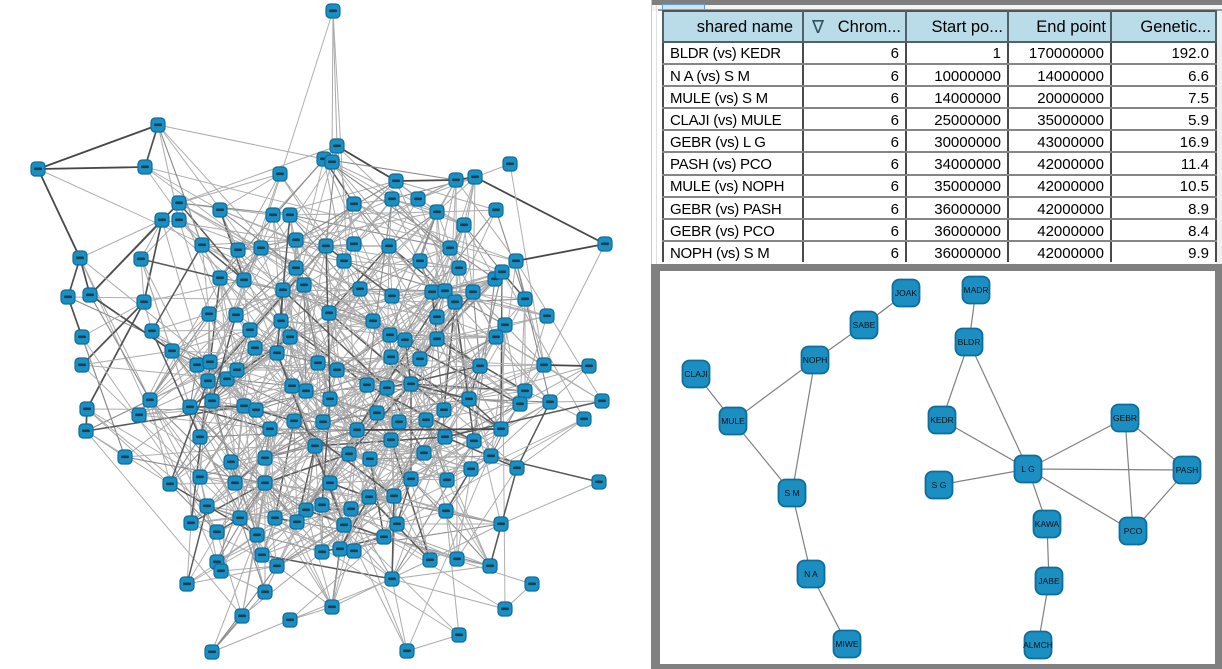 This screenshot has height=669, width=1222. What do you see at coordinates (906, 293) in the screenshot?
I see `svg-text: JOAK` at bounding box center [906, 293].